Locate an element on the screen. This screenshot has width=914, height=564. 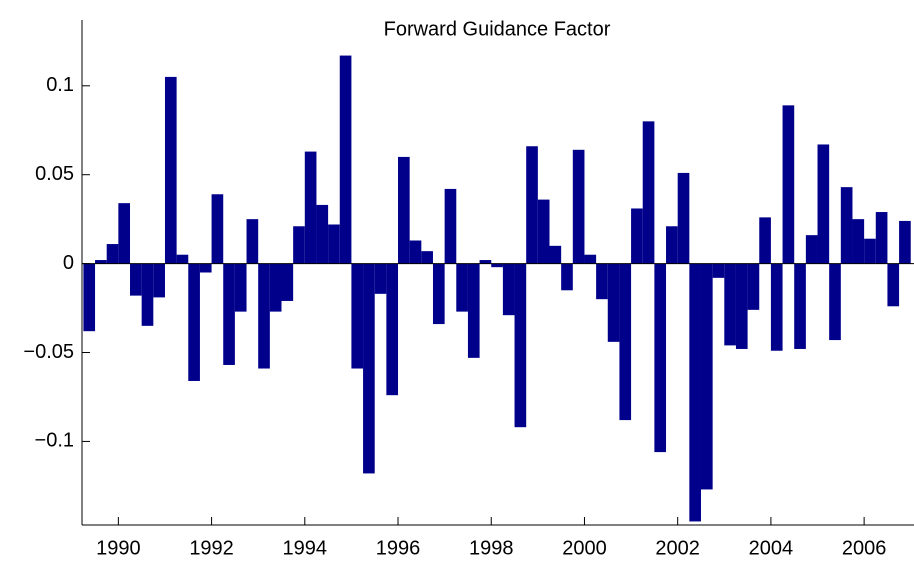
x-tick-label: 2004 is located at coordinates (771, 548).